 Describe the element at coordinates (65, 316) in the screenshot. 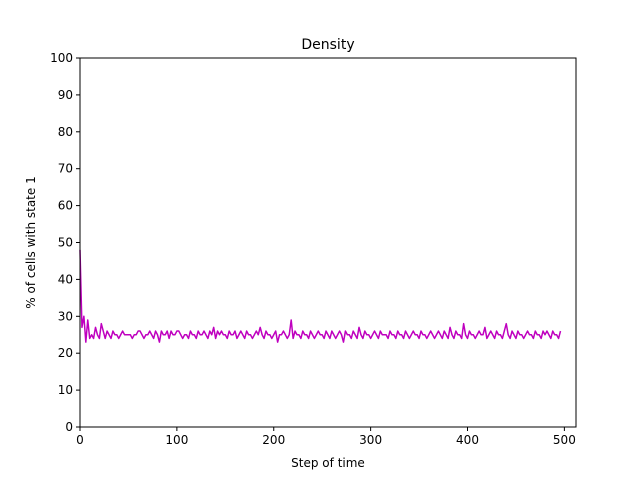

I see `y-tick-label: 30` at that location.